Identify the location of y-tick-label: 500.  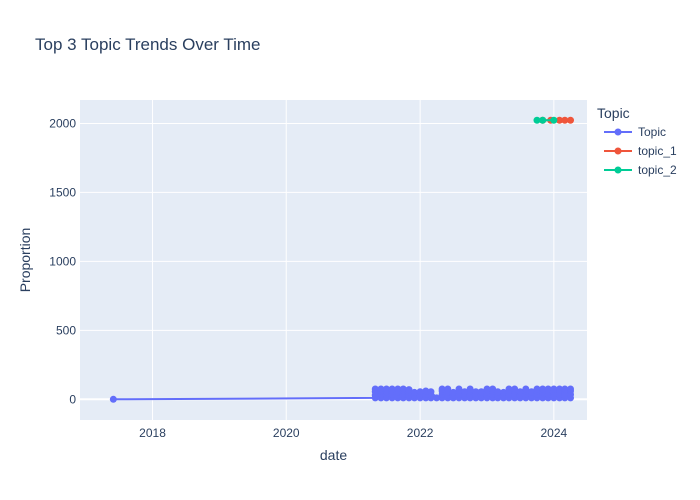
(66, 330).